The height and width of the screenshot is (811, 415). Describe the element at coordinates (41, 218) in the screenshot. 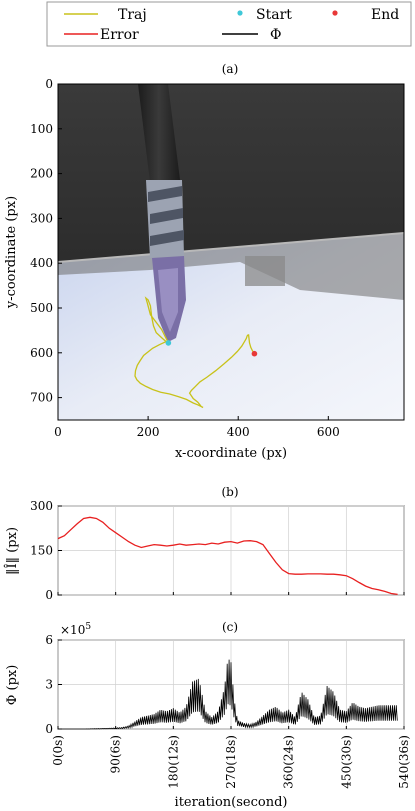

I see `a-ytick-label: 300` at that location.